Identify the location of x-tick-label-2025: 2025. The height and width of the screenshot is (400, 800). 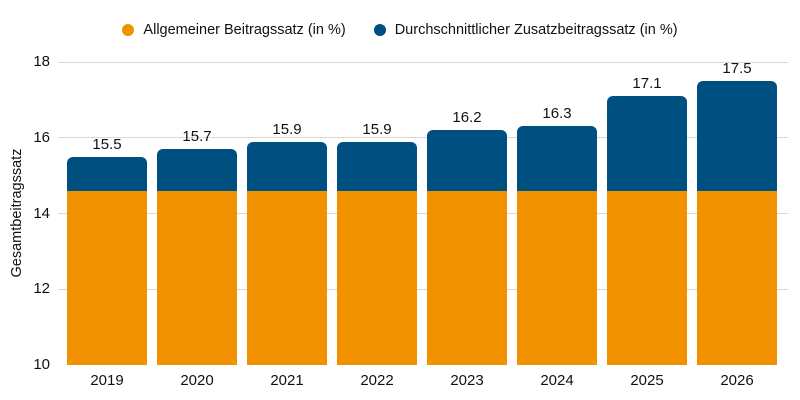
(647, 380).